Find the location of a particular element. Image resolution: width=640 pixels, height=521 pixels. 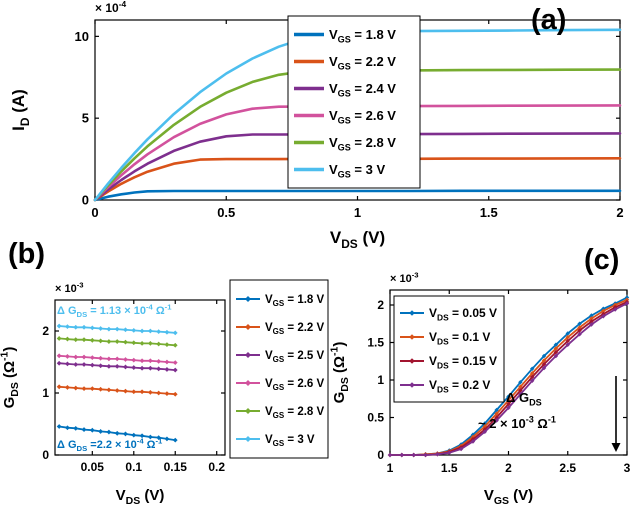

axis-scale-label: × 10⁻⁴ is located at coordinates (110, 7).